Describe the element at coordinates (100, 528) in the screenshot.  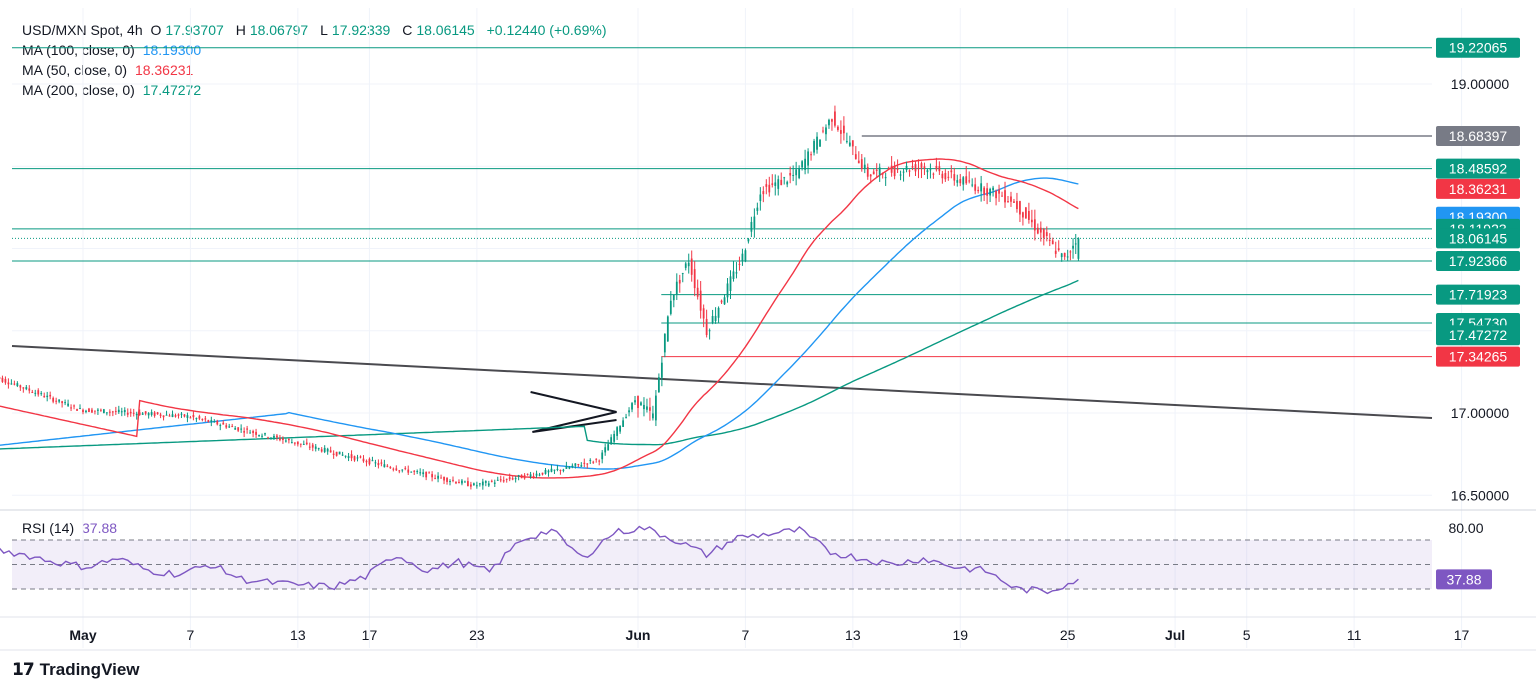
I see `rsi-value: 37.88` at that location.